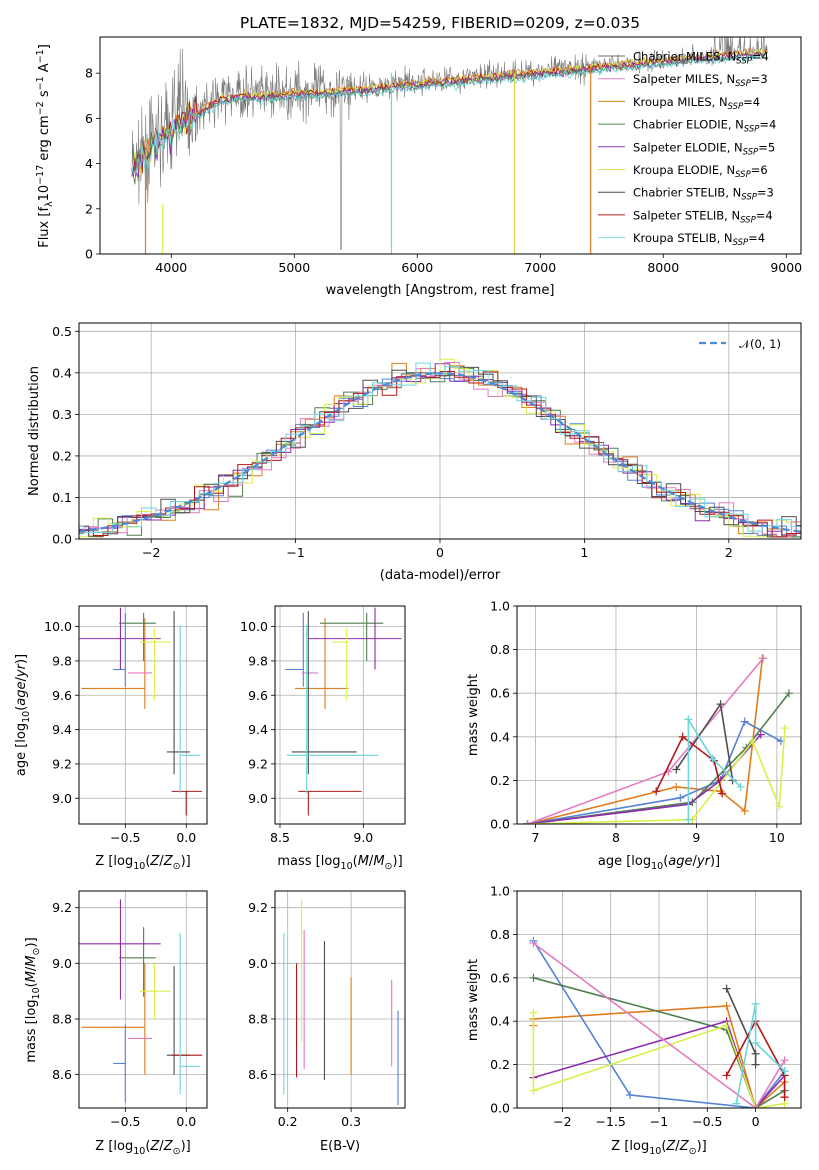  Describe the element at coordinates (288, 1121) in the screenshot. I see `x-tick-label: 0.2` at that location.